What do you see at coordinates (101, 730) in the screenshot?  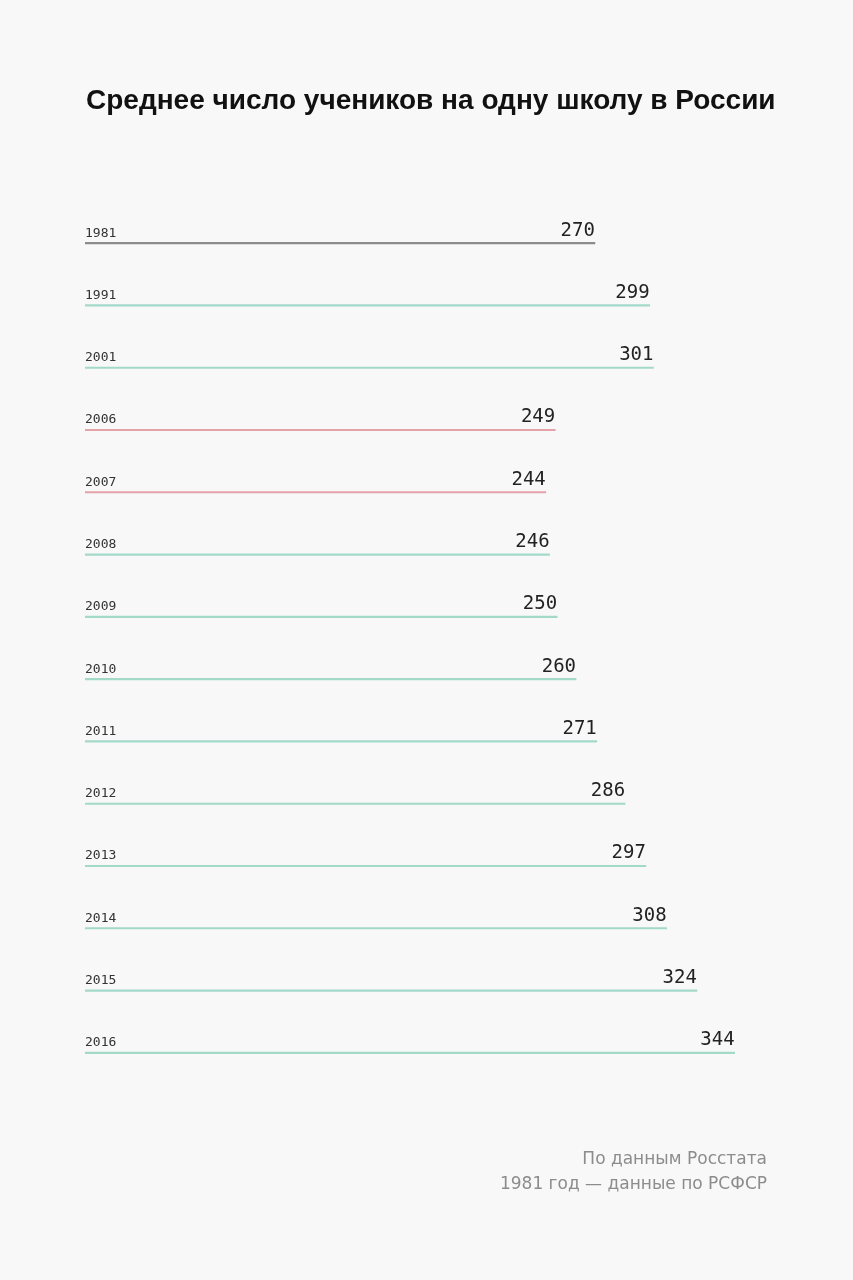 I see `y-tick-label: 2011` at bounding box center [101, 730].